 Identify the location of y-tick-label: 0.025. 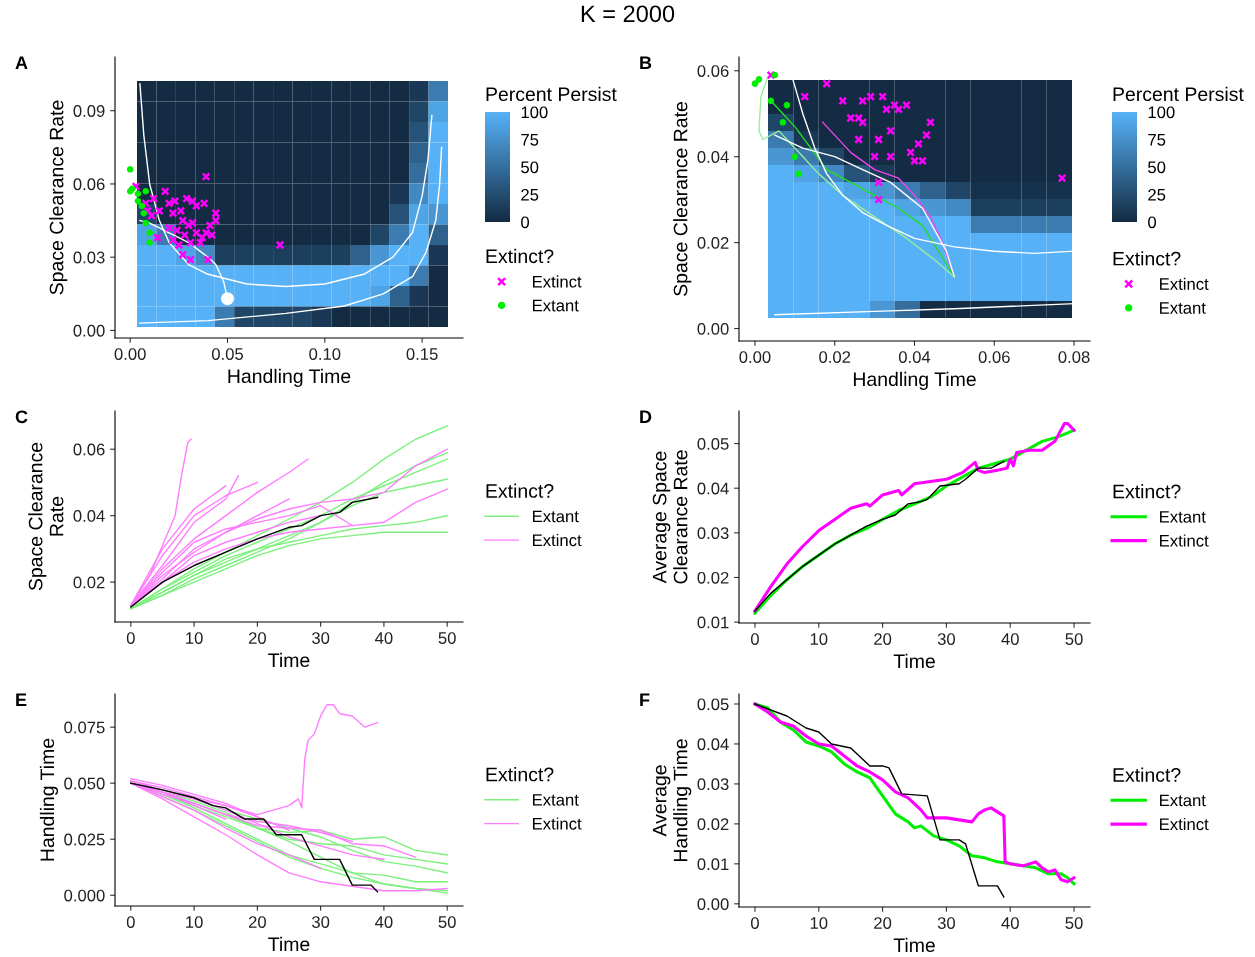
(84, 839).